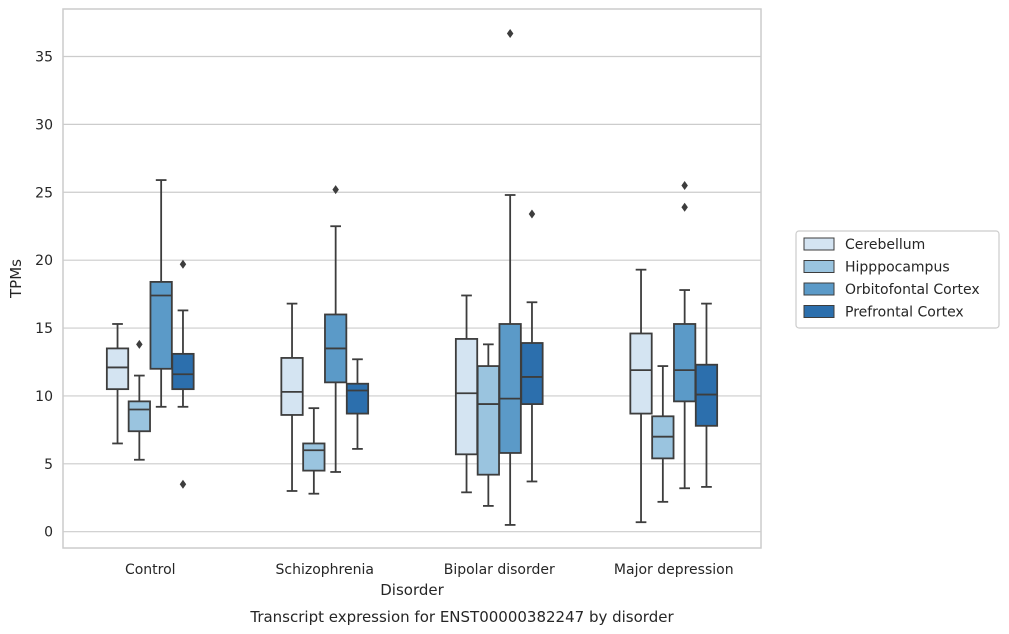  Describe the element at coordinates (44, 329) in the screenshot. I see `y-tick-label: 15` at that location.